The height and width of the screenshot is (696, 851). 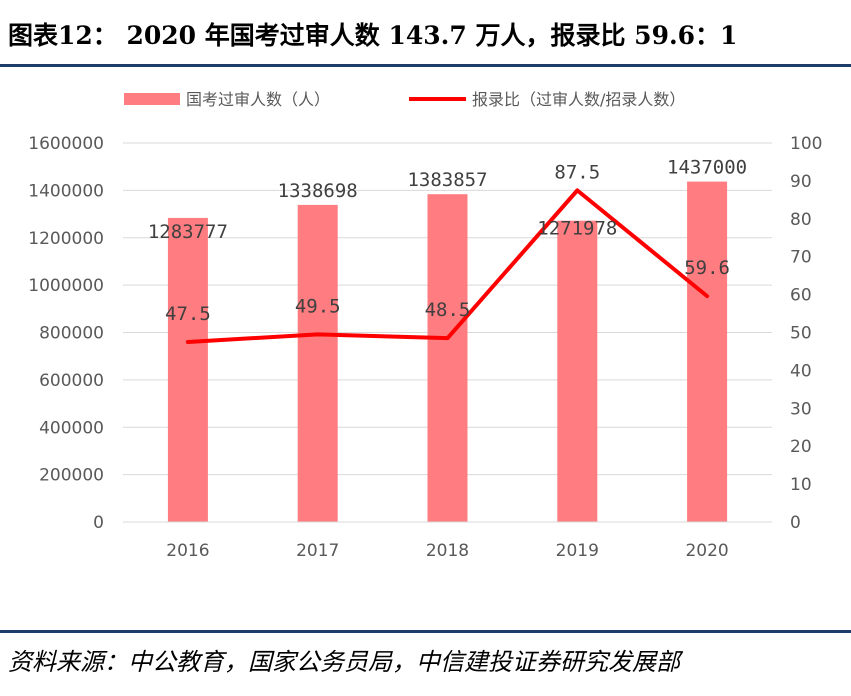 What do you see at coordinates (801, 447) in the screenshot?
I see `right-tick-label: 20` at bounding box center [801, 447].